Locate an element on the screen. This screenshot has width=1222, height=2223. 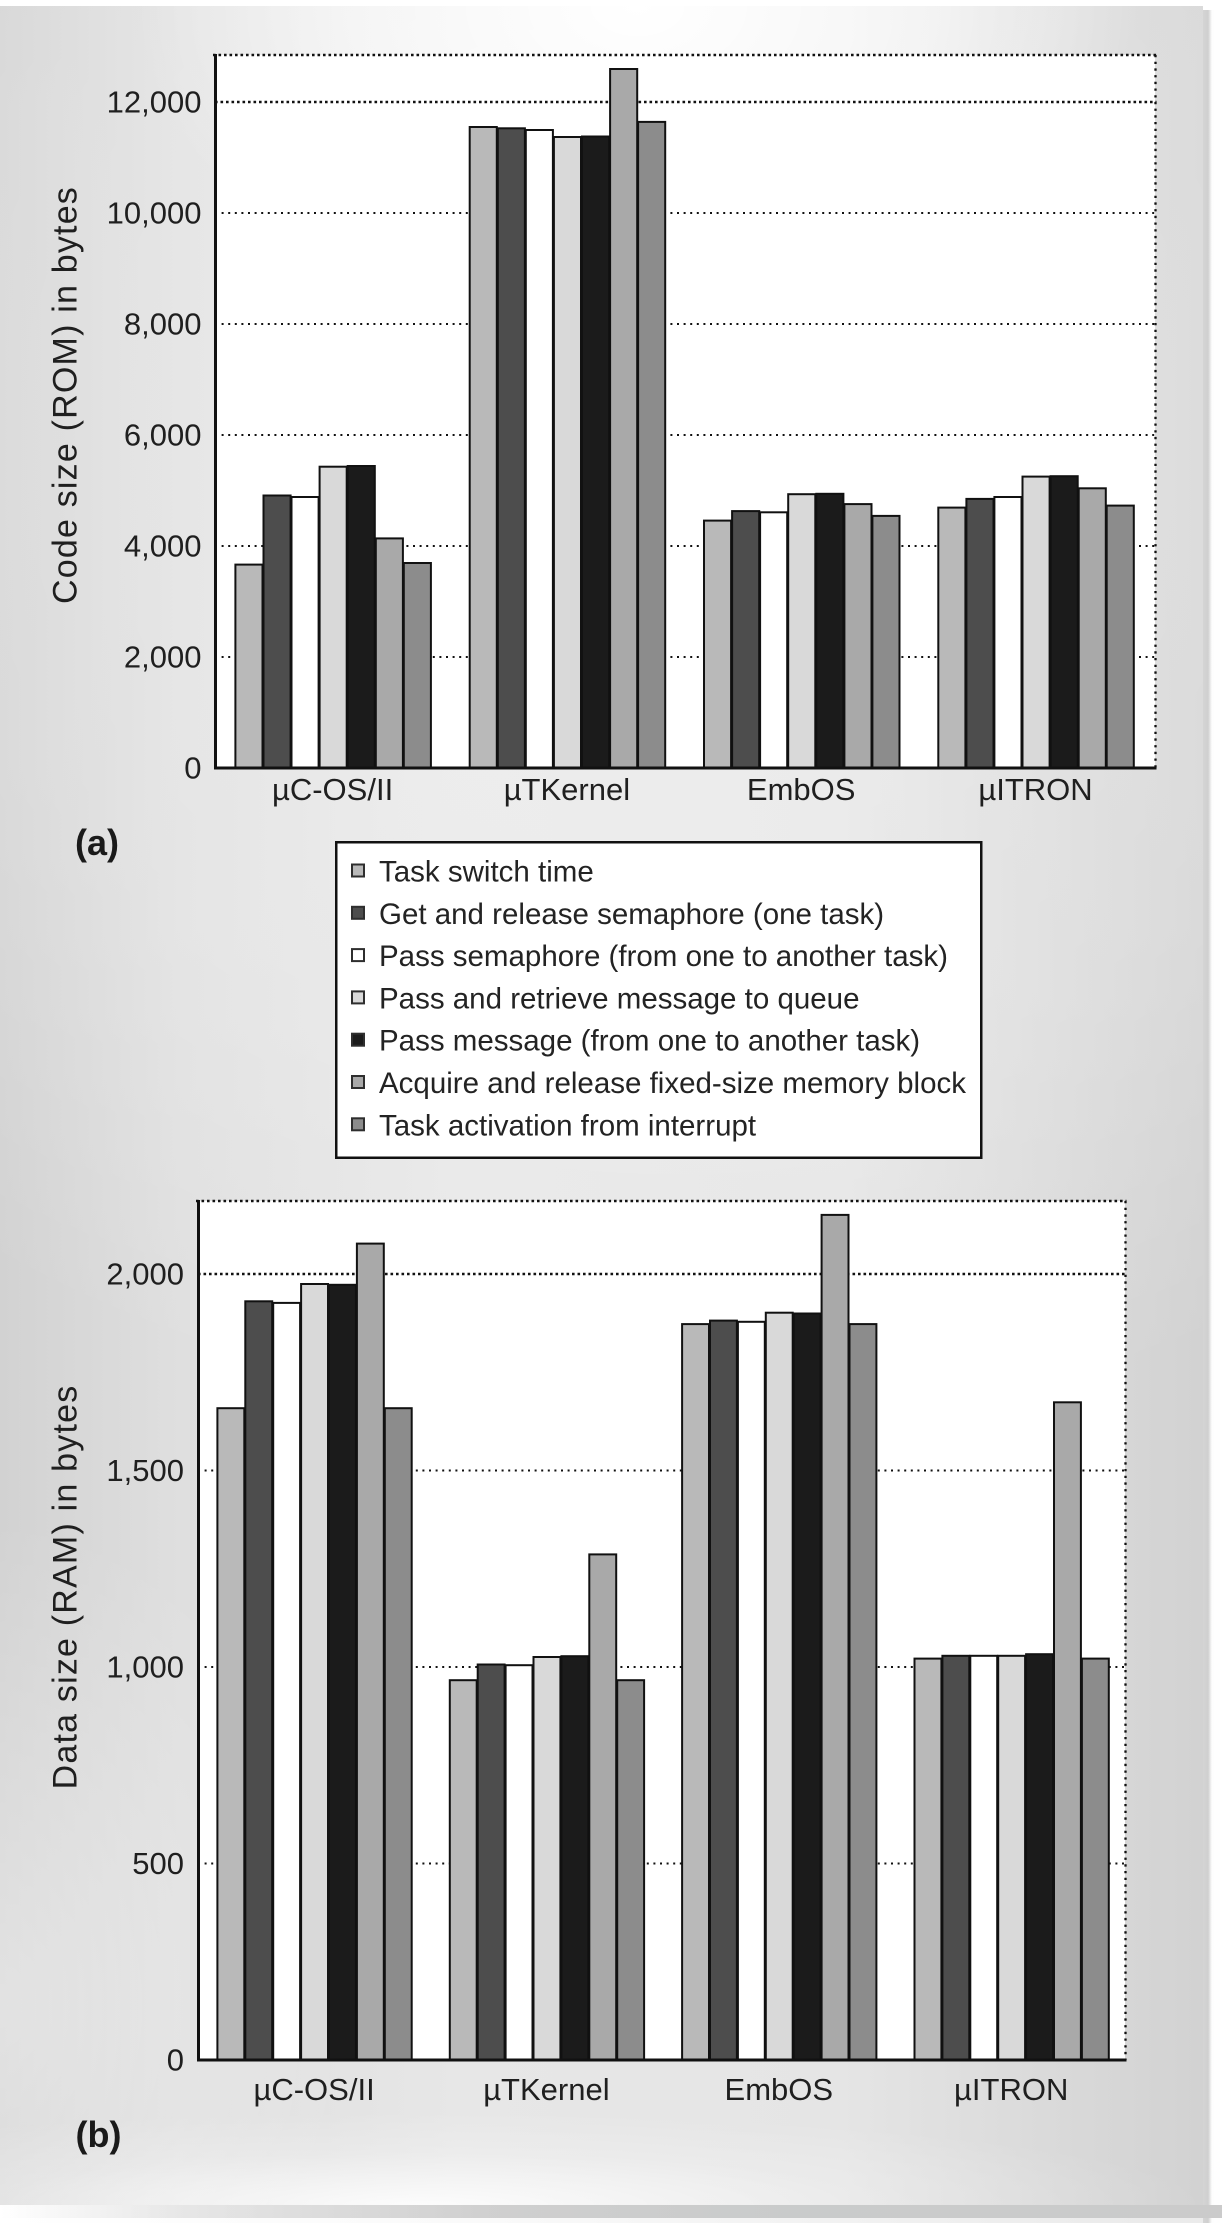
svg-text: Task switch time is located at coordinates (486, 872).